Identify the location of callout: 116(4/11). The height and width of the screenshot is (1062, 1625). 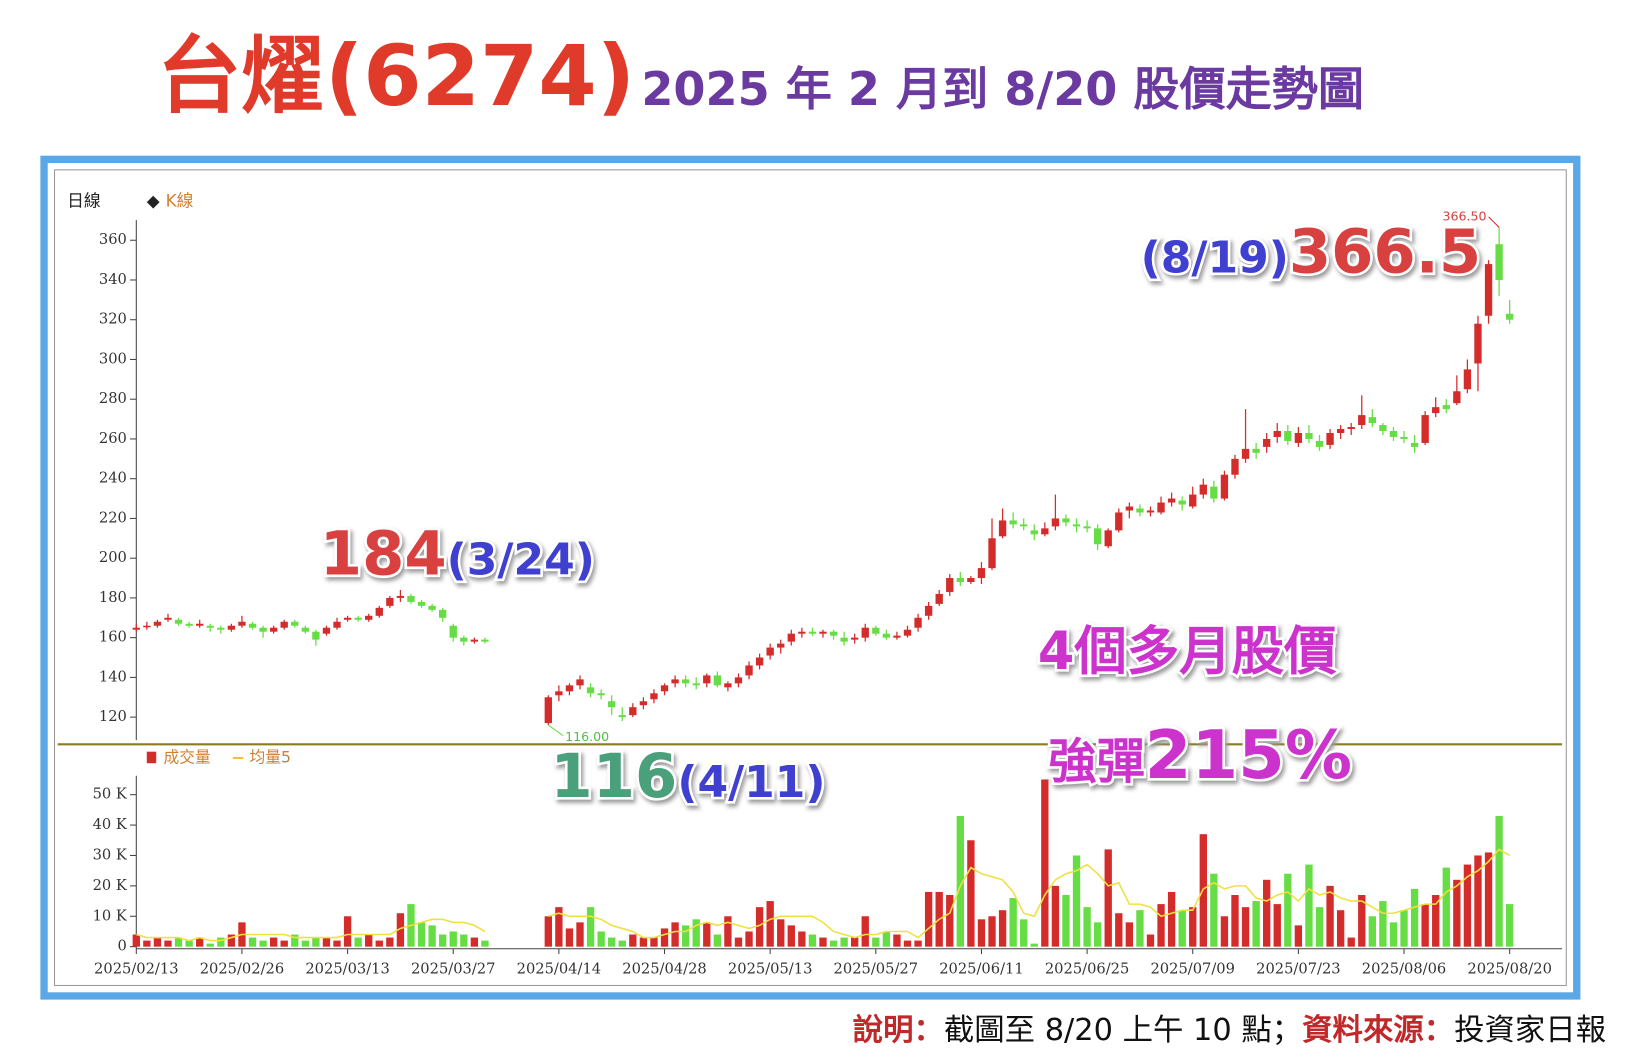
(687, 777).